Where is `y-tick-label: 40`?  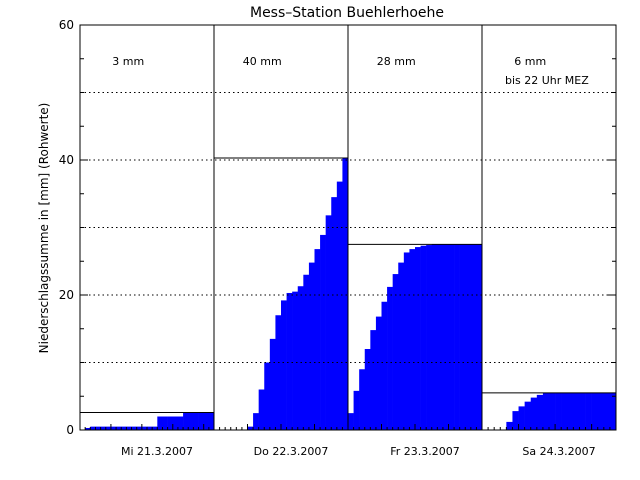
y-tick-label: 40 is located at coordinates (66, 160).